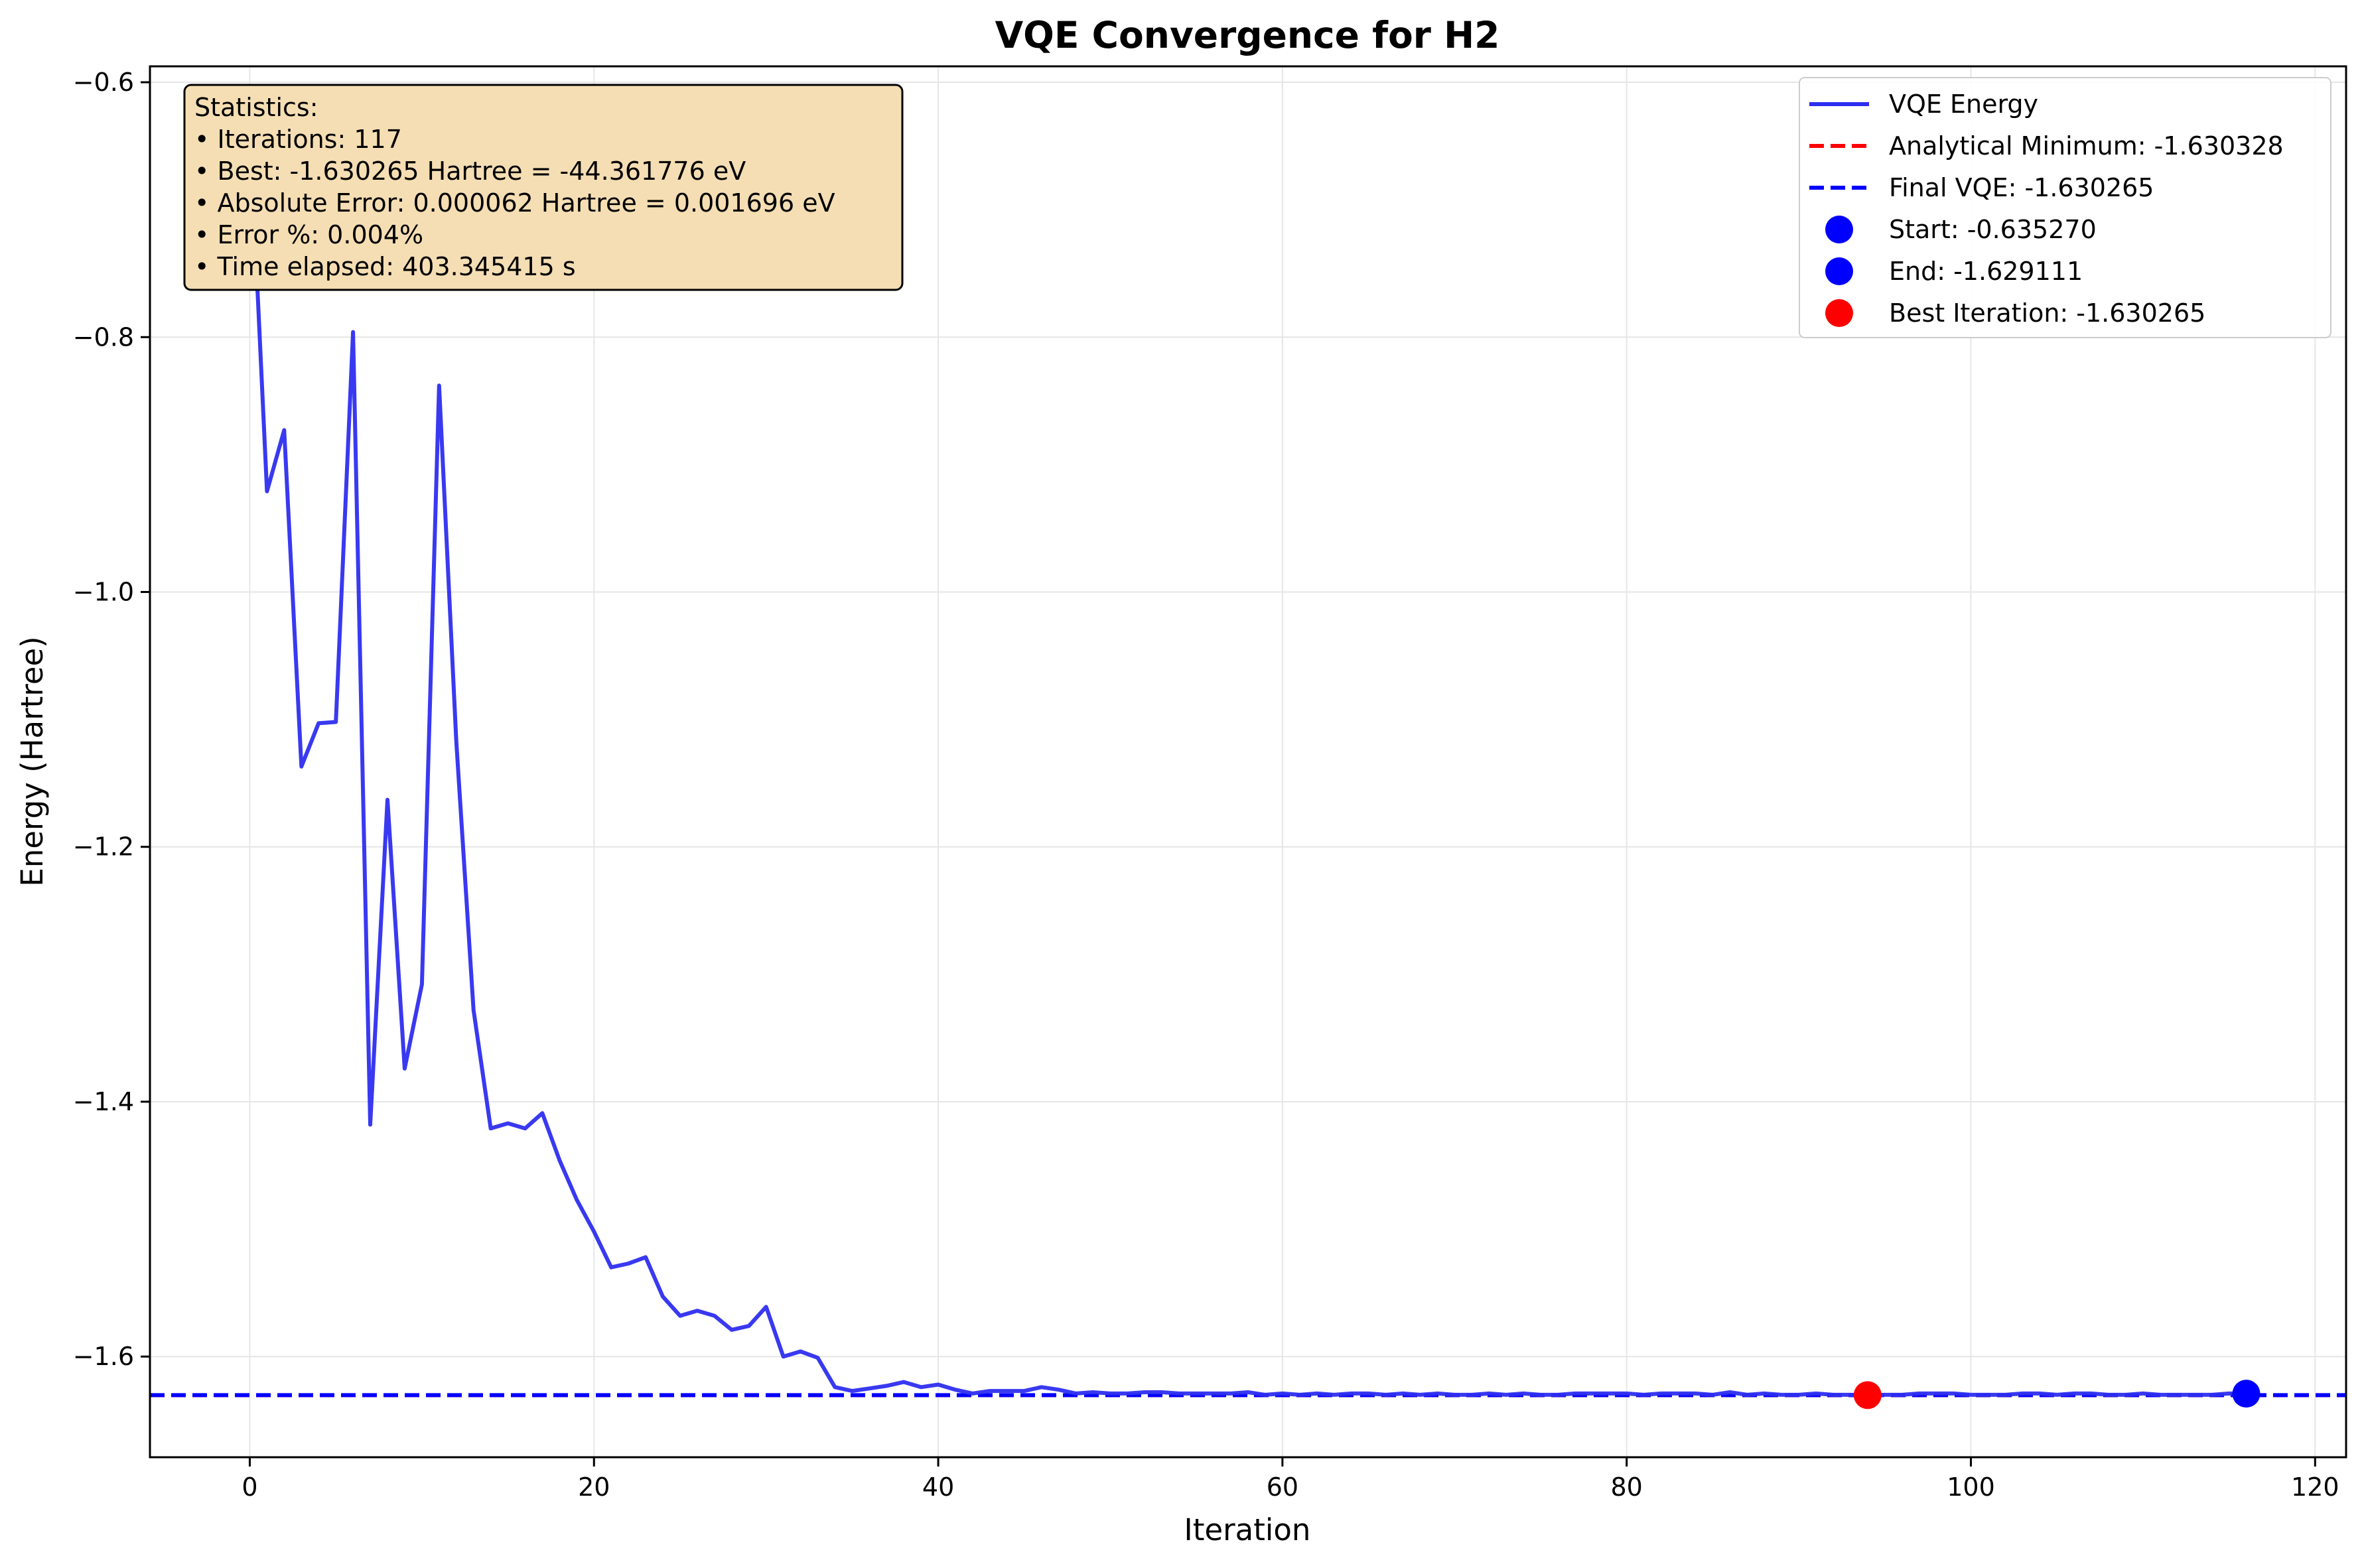  Describe the element at coordinates (385, 267) in the screenshot. I see `statistics-line: • Time elapsed: 403.345415 s` at that location.